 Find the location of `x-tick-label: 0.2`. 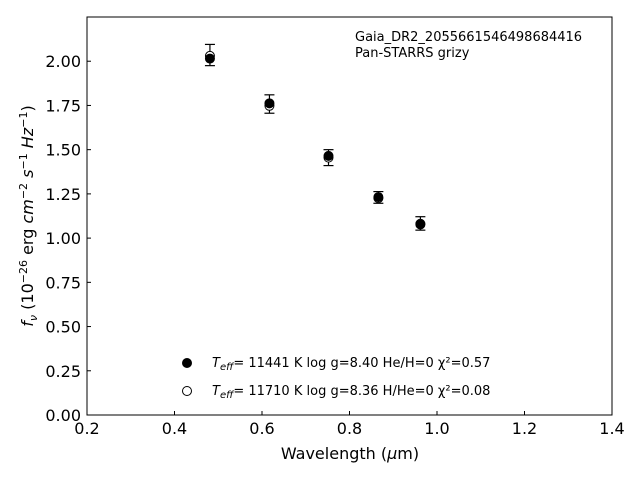

x-tick-label: 0.2 is located at coordinates (86, 428).